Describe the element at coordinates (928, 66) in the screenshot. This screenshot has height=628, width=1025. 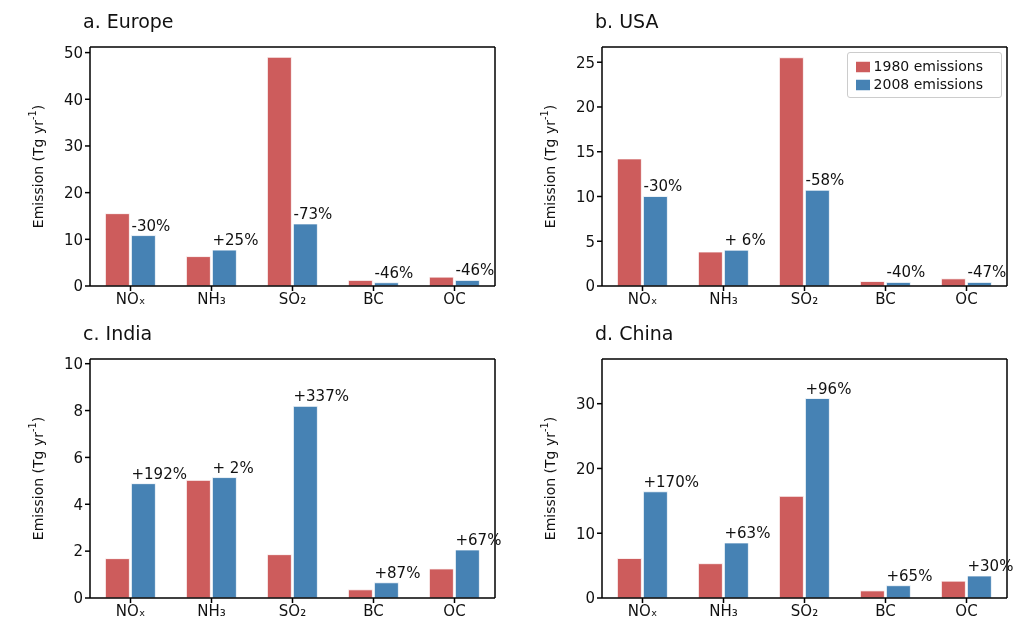
I see `legend-label: 1980 emissions` at that location.